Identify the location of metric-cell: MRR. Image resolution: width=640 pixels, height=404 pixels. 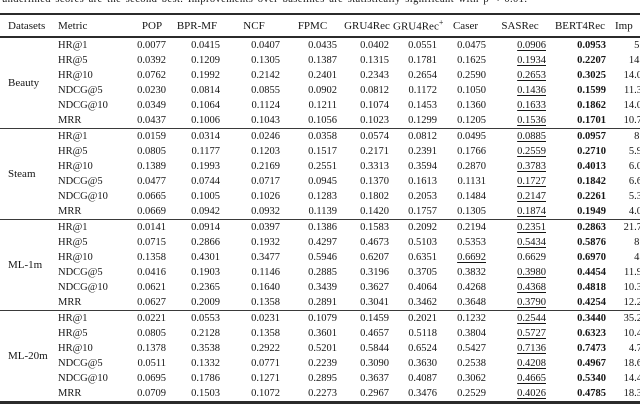
(70, 393).